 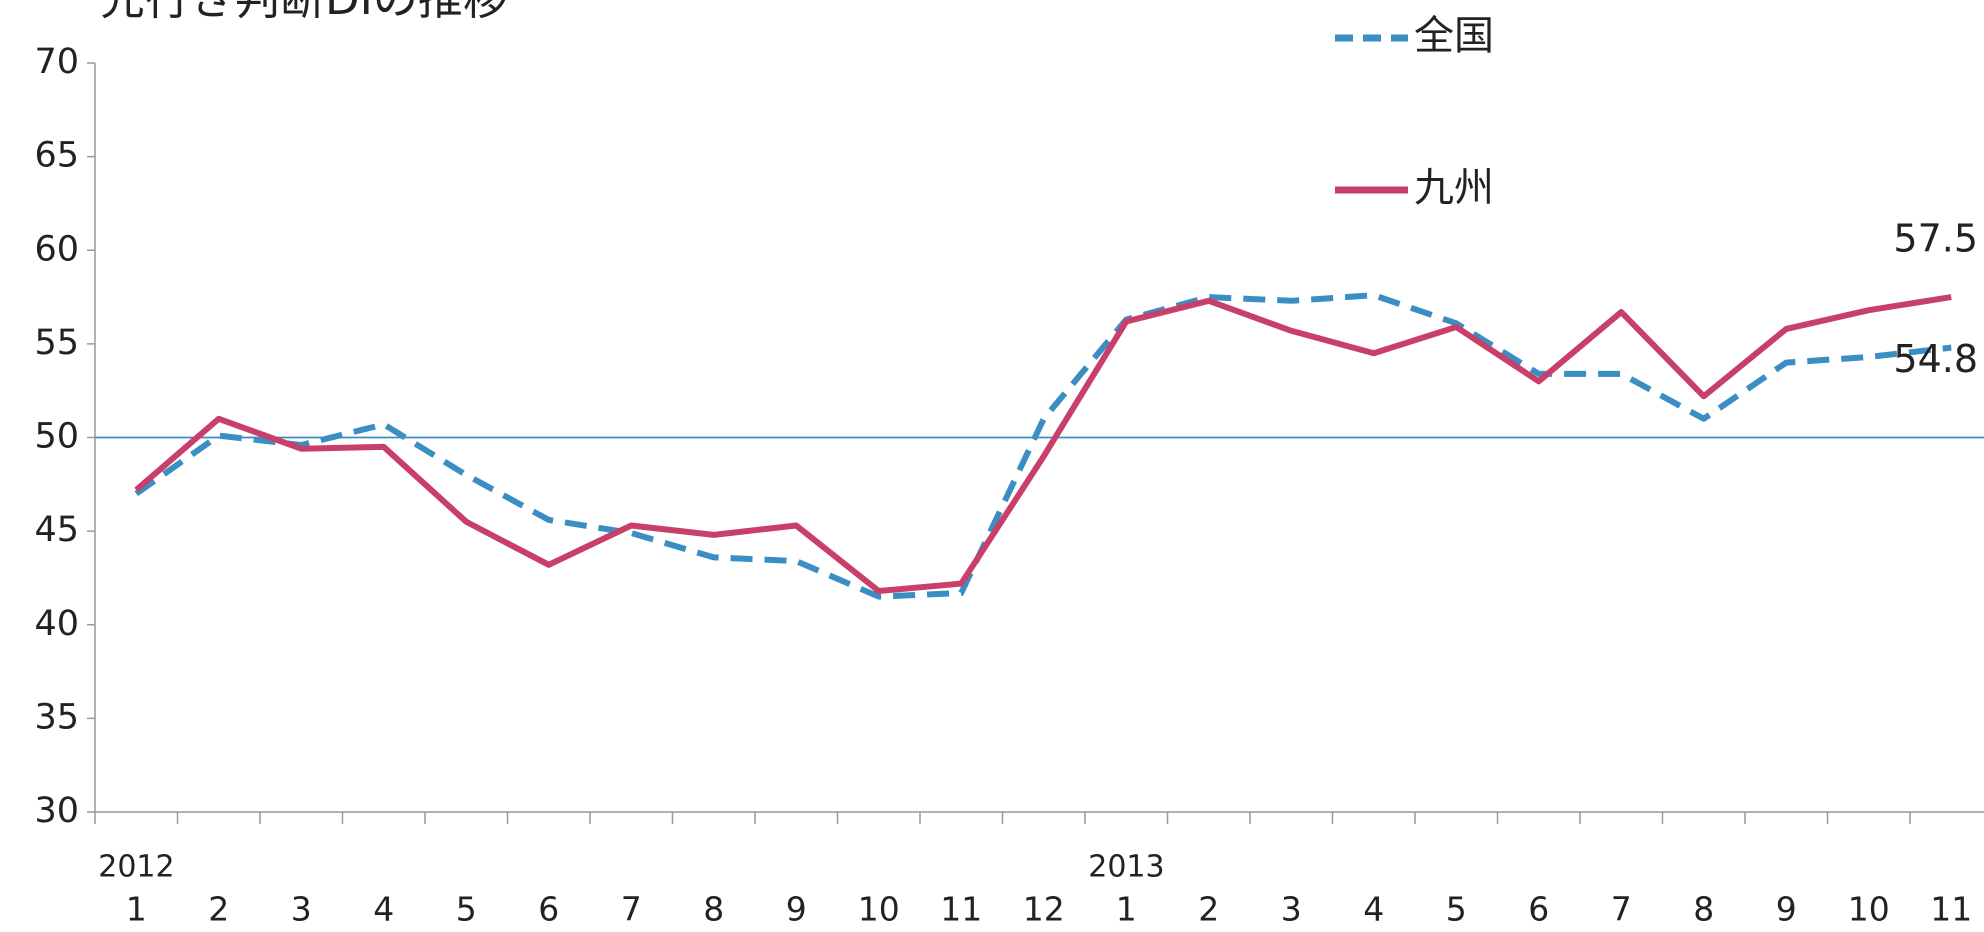 I want to click on data-label: 57.5, so click(x=1935, y=239).